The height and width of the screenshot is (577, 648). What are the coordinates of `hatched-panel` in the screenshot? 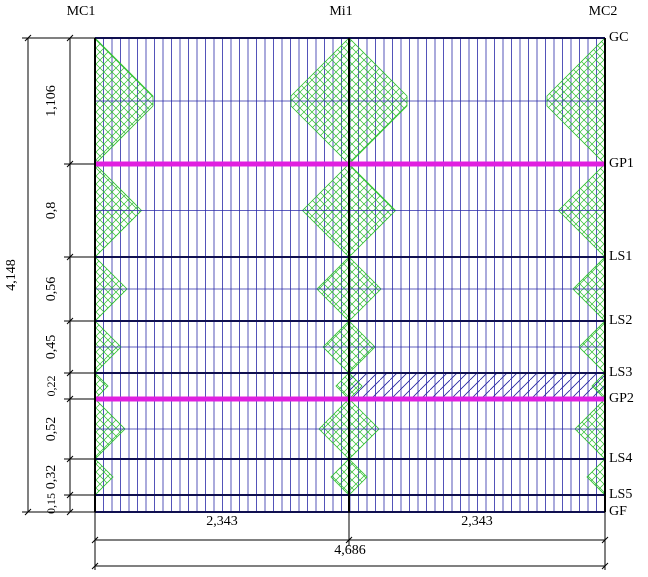 It's located at (477, 386).